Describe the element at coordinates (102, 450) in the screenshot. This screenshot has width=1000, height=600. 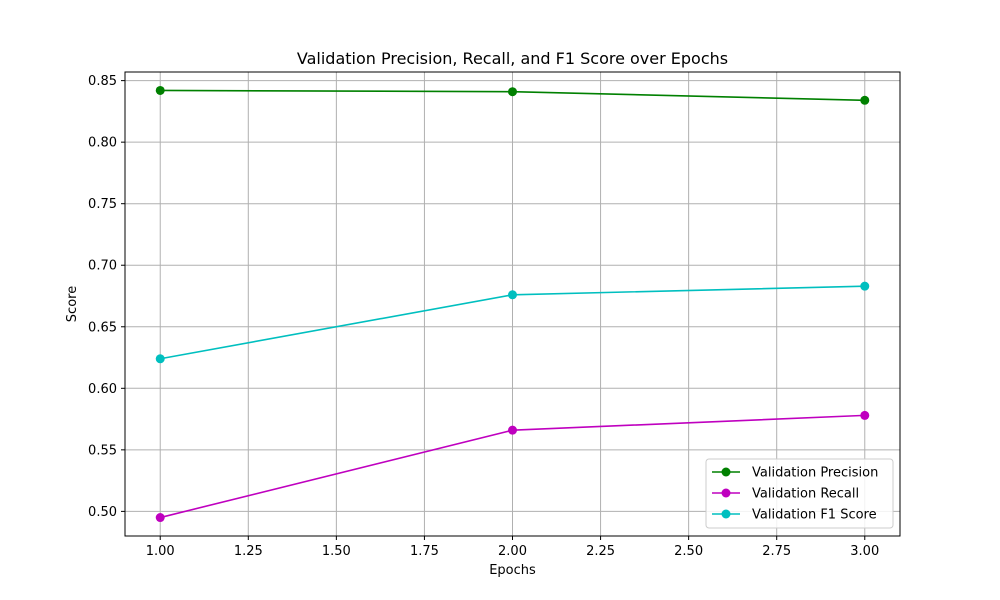
I see `y-tick-label: 0.55` at that location.